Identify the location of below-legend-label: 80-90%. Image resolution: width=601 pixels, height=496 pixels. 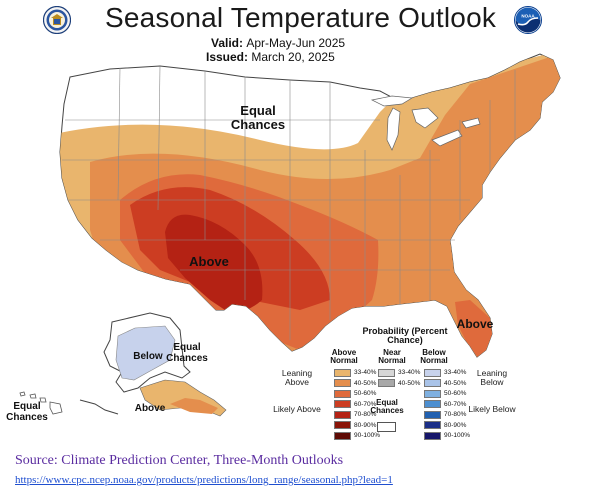
(455, 425).